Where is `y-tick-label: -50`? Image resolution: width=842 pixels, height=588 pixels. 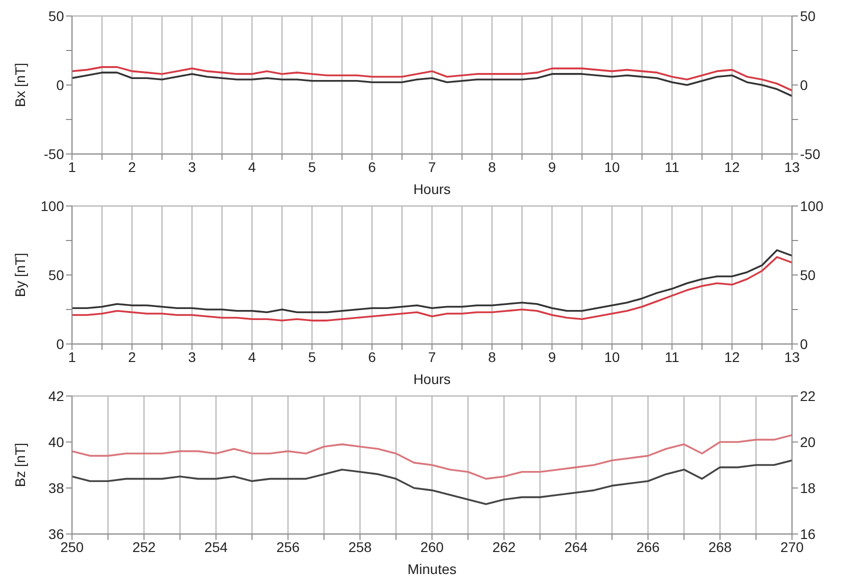
y-tick-label: -50 is located at coordinates (54, 154).